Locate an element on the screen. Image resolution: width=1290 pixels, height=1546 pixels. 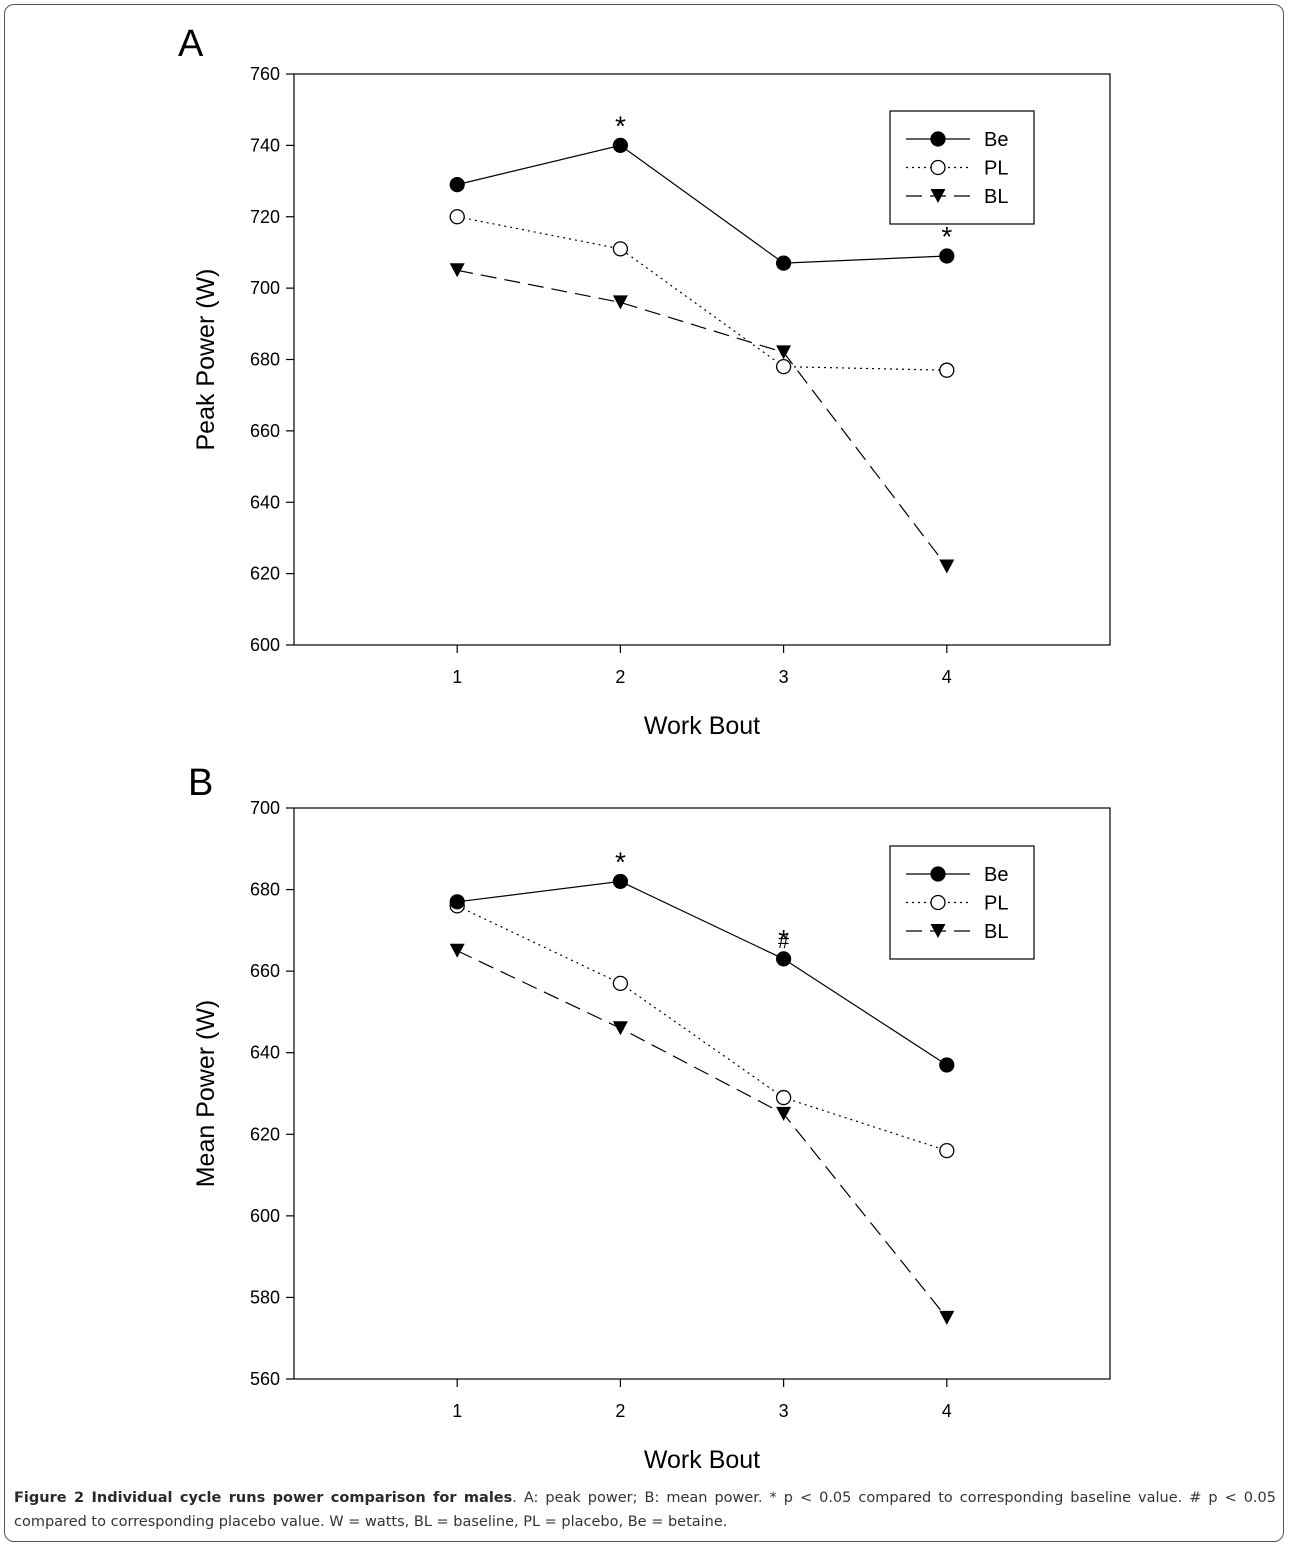
y-axis-label: Mean Power (W) is located at coordinates (206, 1094).